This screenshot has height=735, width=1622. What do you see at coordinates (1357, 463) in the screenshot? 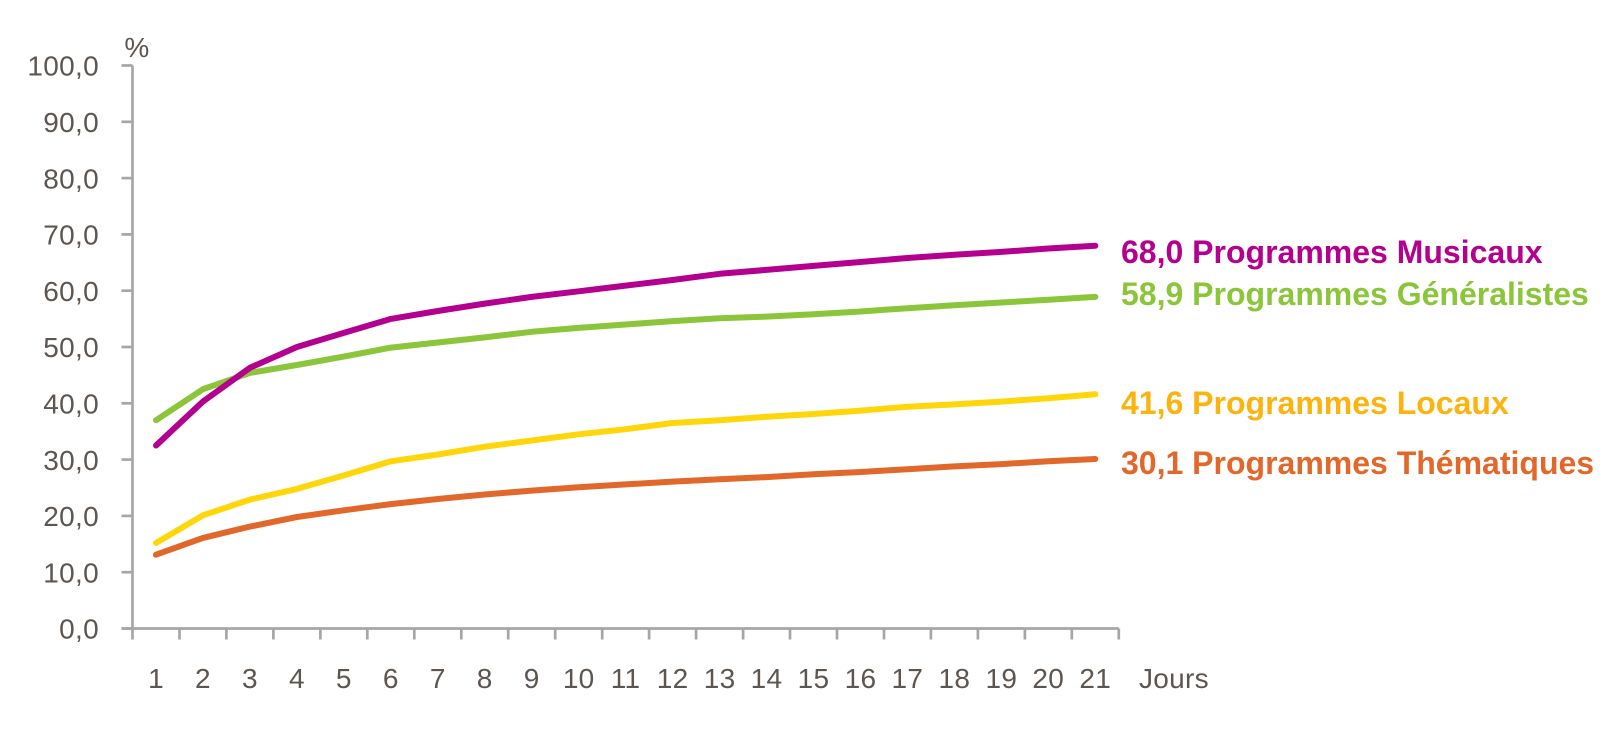
I see `svg-text: 30,1 Programmes Thématiques` at bounding box center [1357, 463].